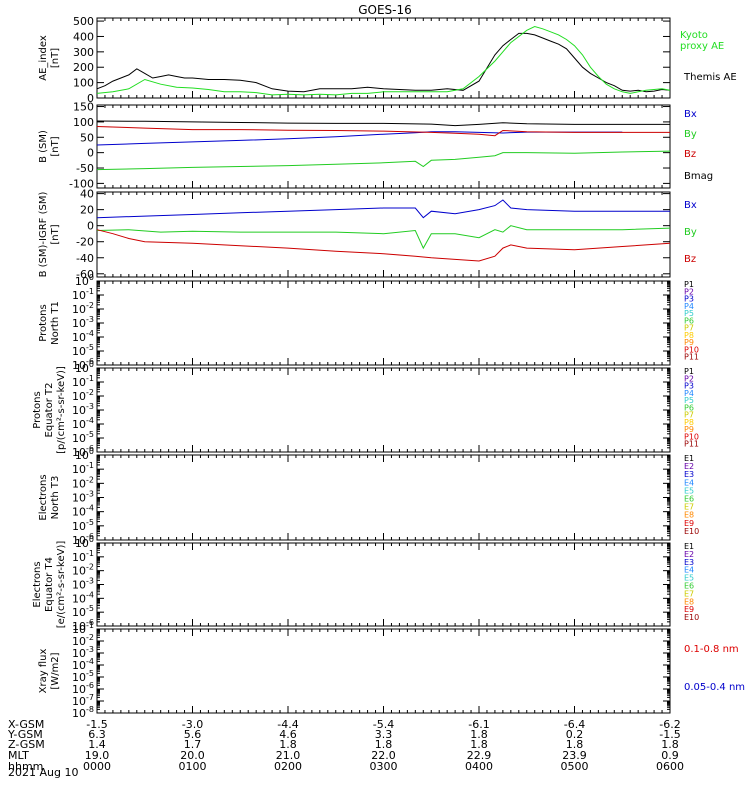 The width and height of the screenshot is (750, 800). What do you see at coordinates (26, 744) in the screenshot?
I see `x-row-label: Z-GSM` at bounding box center [26, 744].